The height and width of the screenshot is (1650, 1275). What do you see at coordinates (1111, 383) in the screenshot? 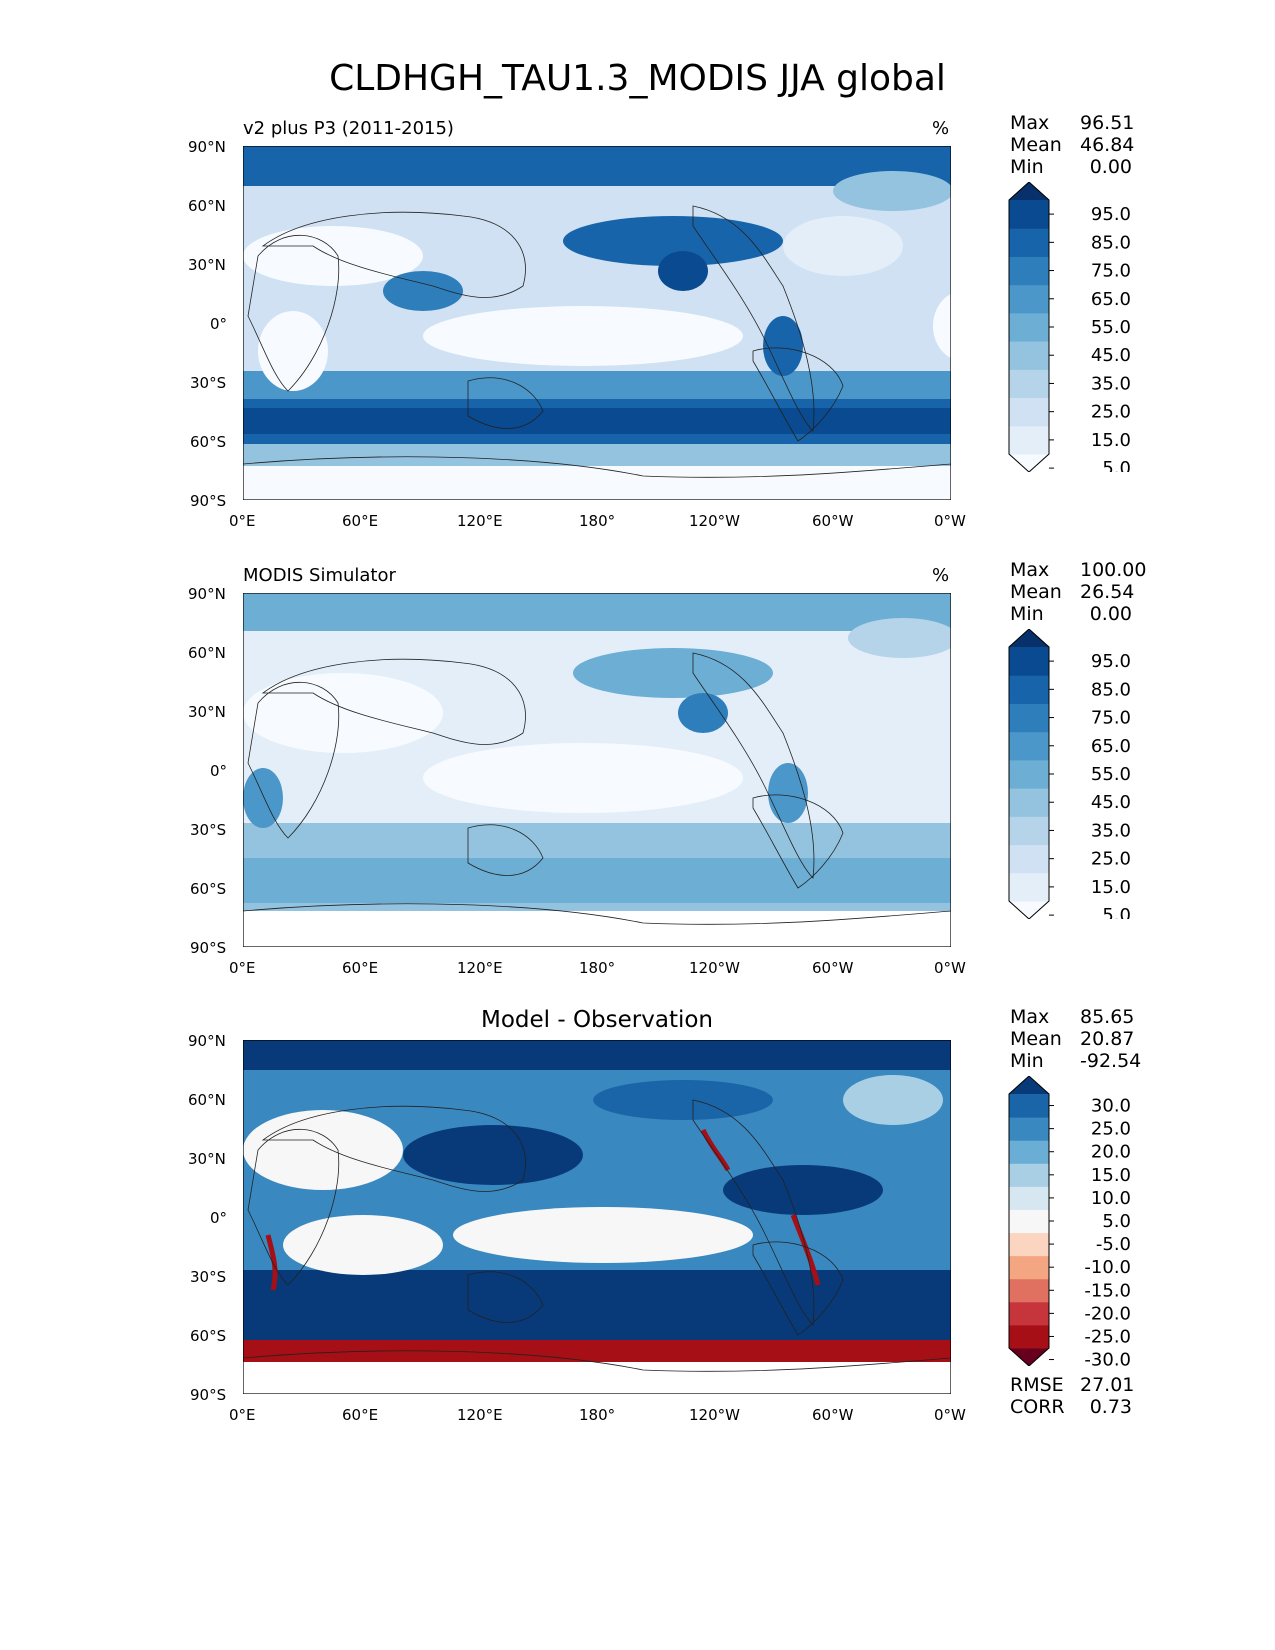
I see `colorbar-tick-label: 35.0` at bounding box center [1111, 383].